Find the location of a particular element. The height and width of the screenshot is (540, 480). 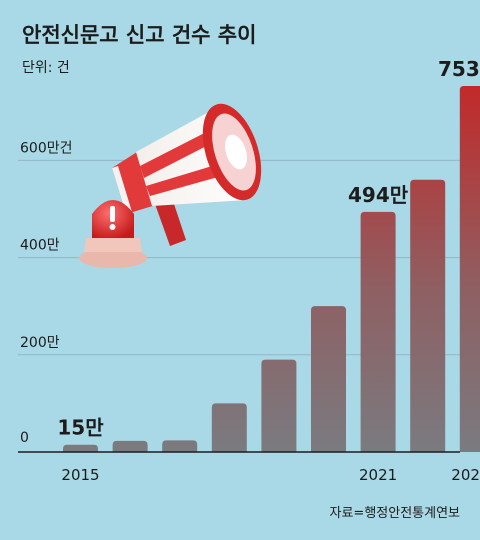

bar-2015 is located at coordinates (80, 448).